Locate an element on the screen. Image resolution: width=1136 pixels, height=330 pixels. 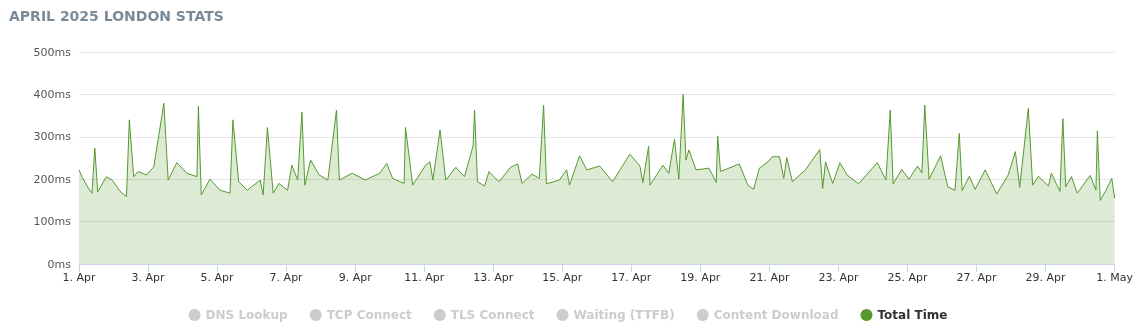
y-tick-label: 0ms is located at coordinates (59, 264).